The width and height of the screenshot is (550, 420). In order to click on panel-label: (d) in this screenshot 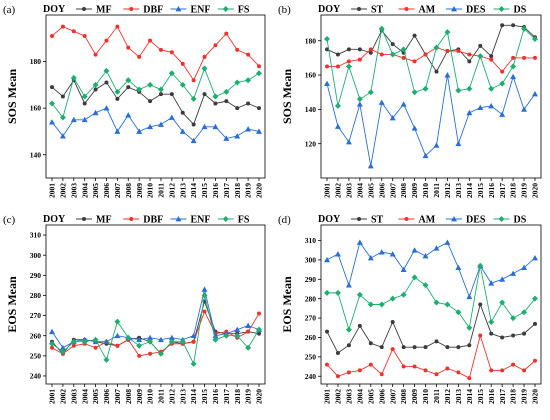, I will do `click(284, 220)`.